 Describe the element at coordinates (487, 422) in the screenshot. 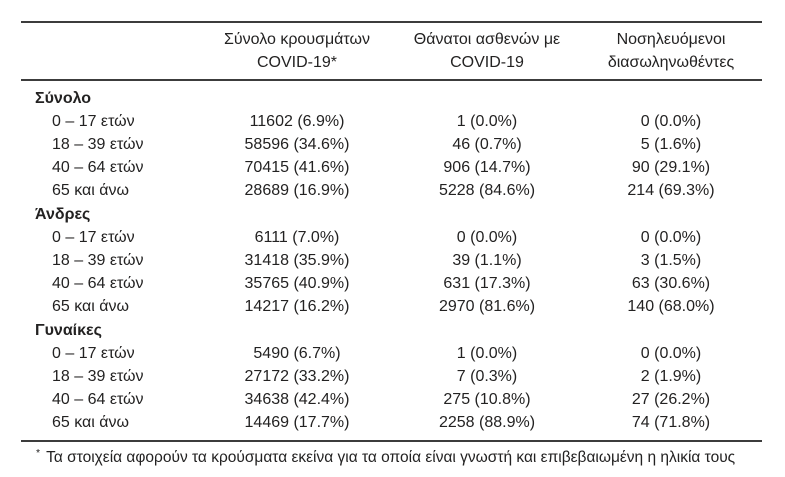

I see `deaths-cell: 2258 (88.9%)` at that location.